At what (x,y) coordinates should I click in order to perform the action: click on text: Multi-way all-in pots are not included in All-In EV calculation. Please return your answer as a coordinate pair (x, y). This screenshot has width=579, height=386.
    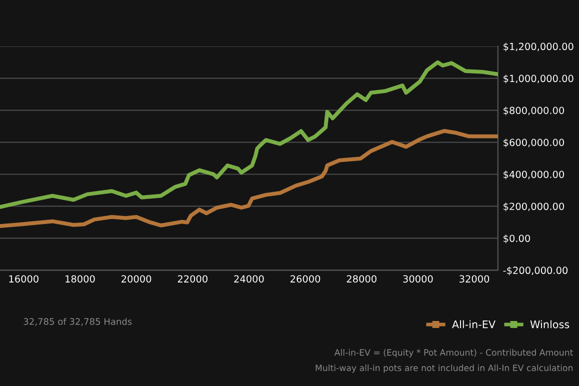
    Looking at the image, I should click on (444, 368).